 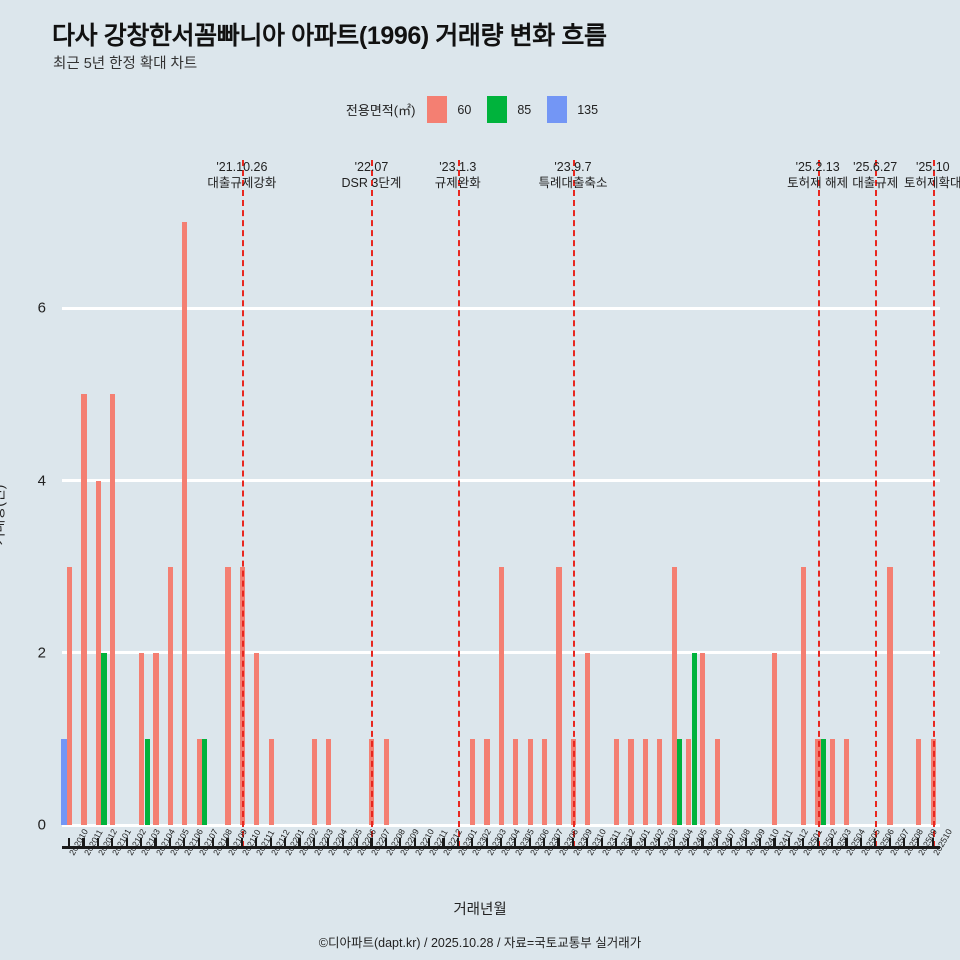 What do you see at coordinates (125, 64) in the screenshot?
I see `page-subtitle: 최근 5년 한정 확대 차트` at bounding box center [125, 64].